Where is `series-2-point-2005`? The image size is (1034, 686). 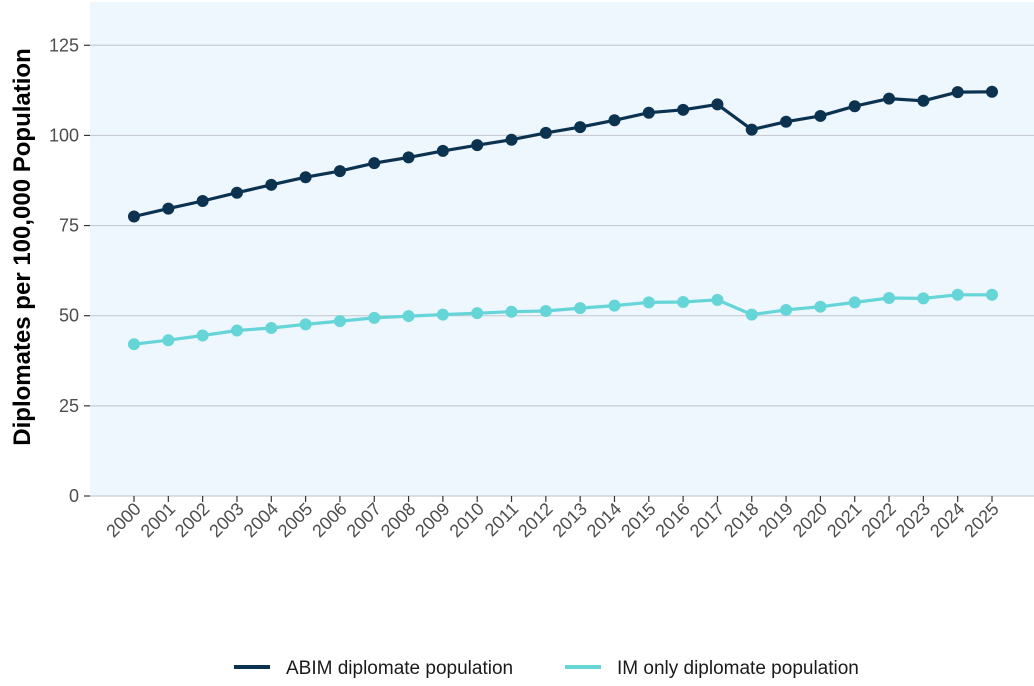 series-2-point-2005 is located at coordinates (305, 324).